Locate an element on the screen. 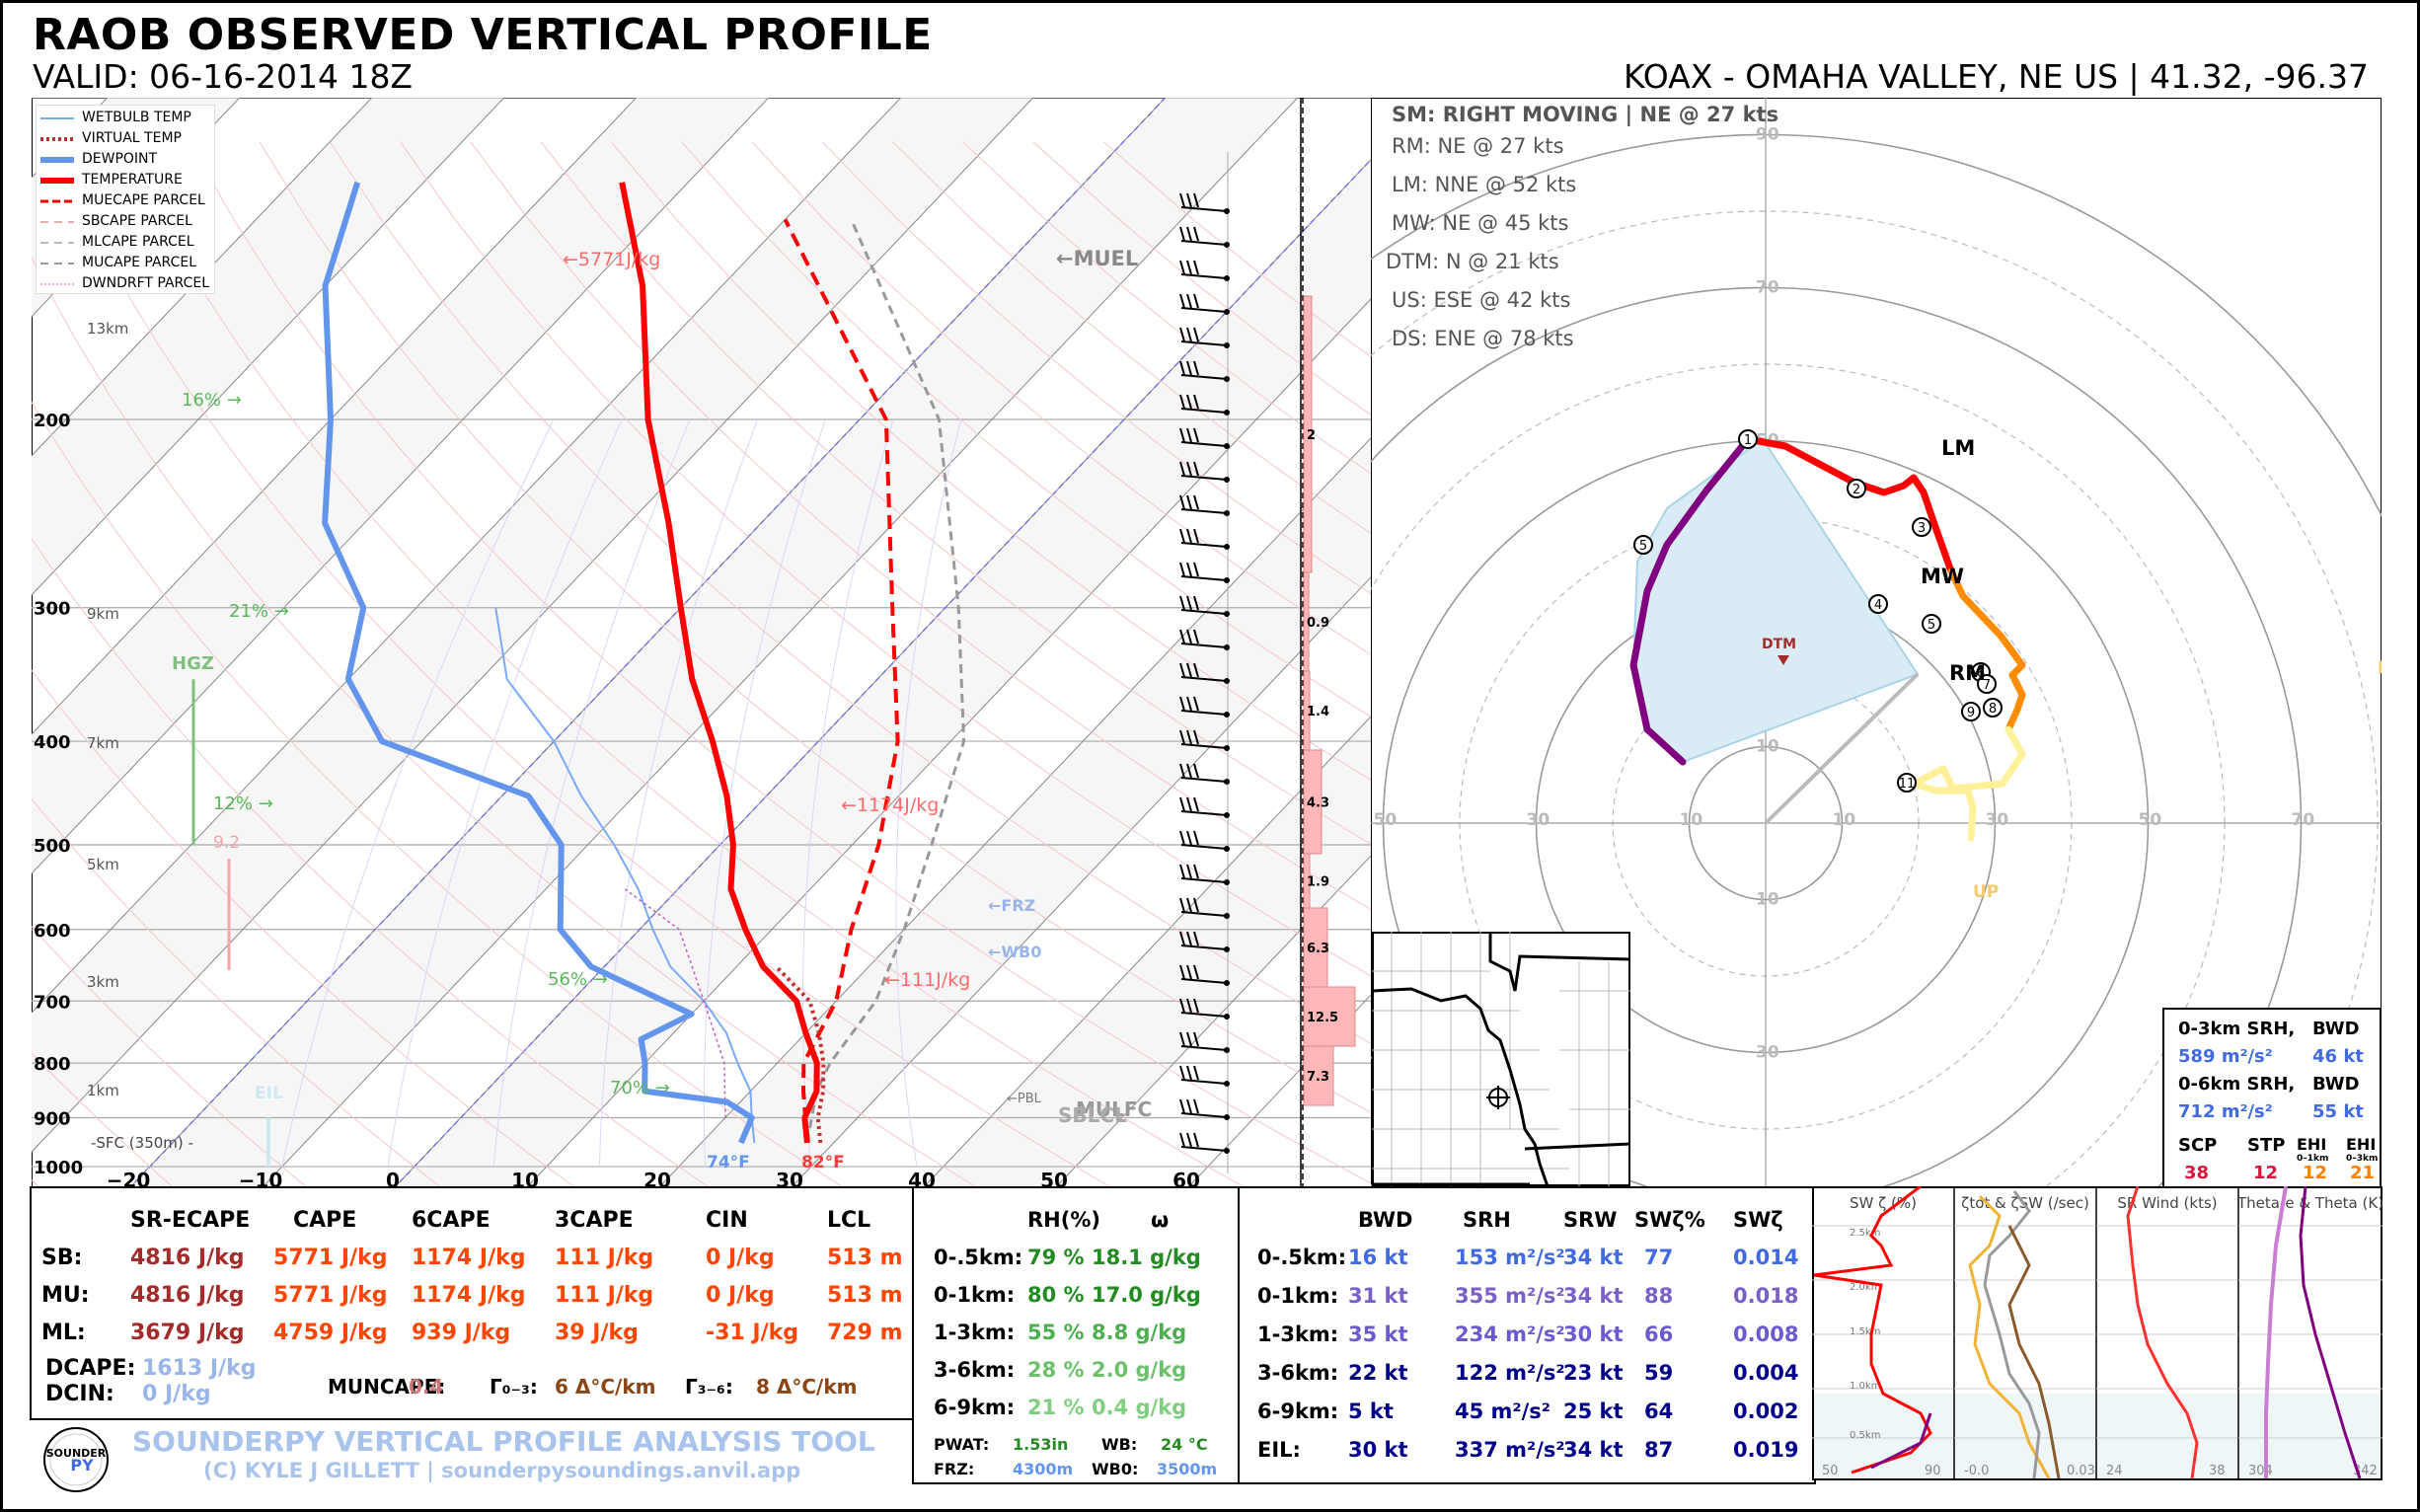 This screenshot has width=2420, height=1512. p-tick-label: 700 is located at coordinates (52, 1003).